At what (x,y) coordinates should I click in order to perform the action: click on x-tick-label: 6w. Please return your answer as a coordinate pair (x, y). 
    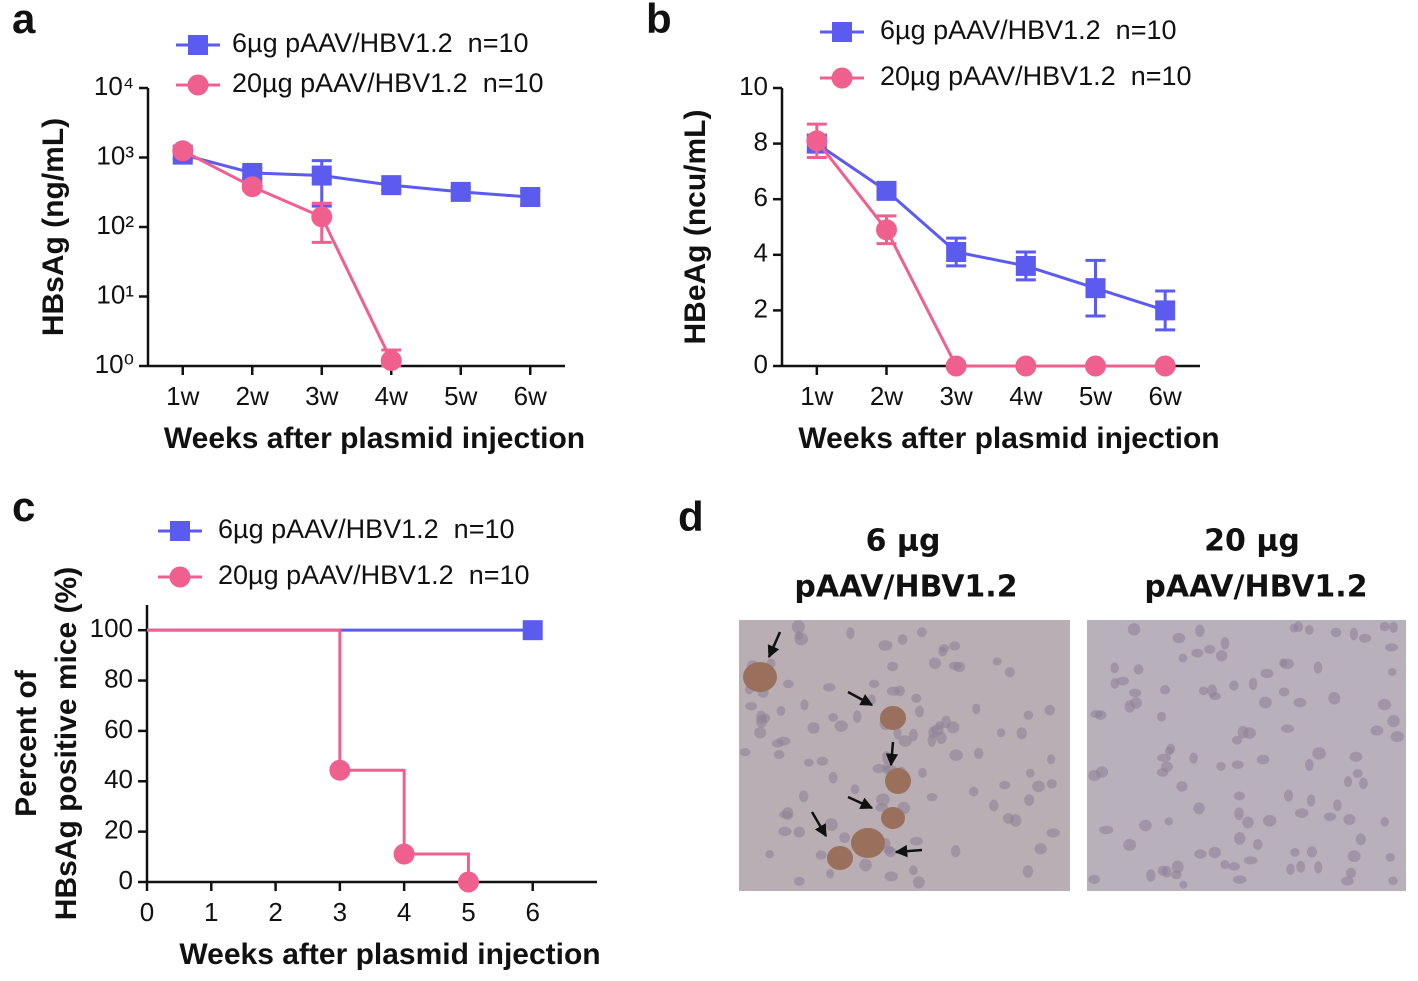
    Looking at the image, I should click on (1165, 396).